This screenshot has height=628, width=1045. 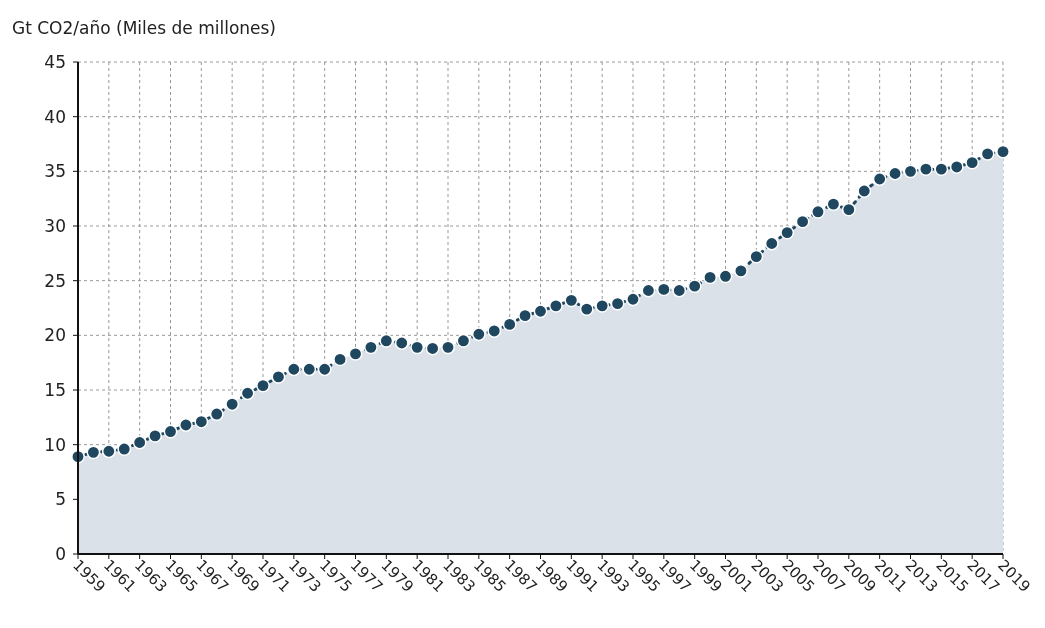 I want to click on y-tick-label: 30, so click(x=55, y=225).